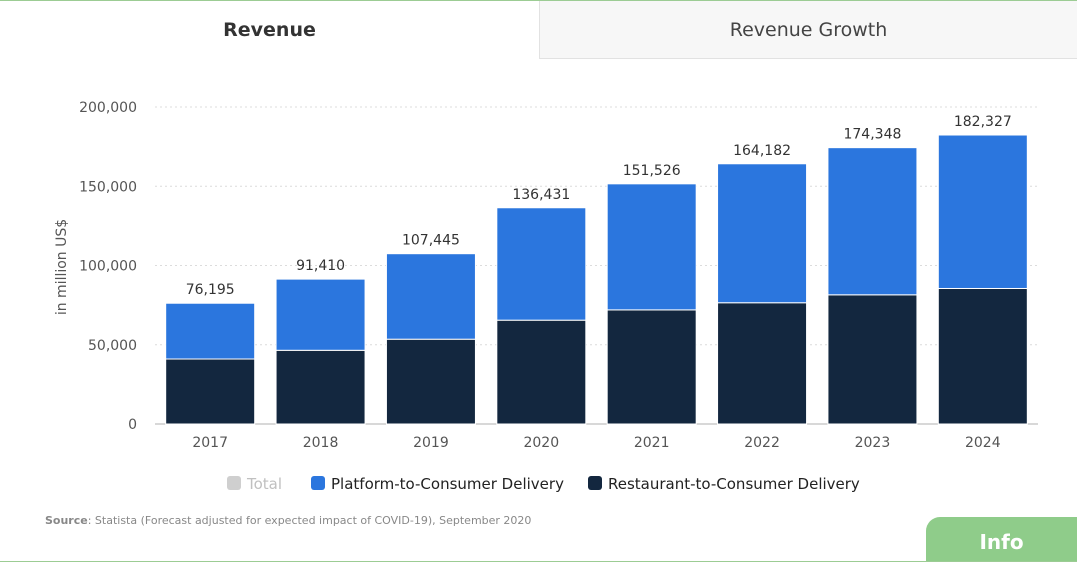 The width and height of the screenshot is (1077, 567). What do you see at coordinates (447, 484) in the screenshot?
I see `legend-label-platform: Platform-to-Consumer Delivery` at bounding box center [447, 484].